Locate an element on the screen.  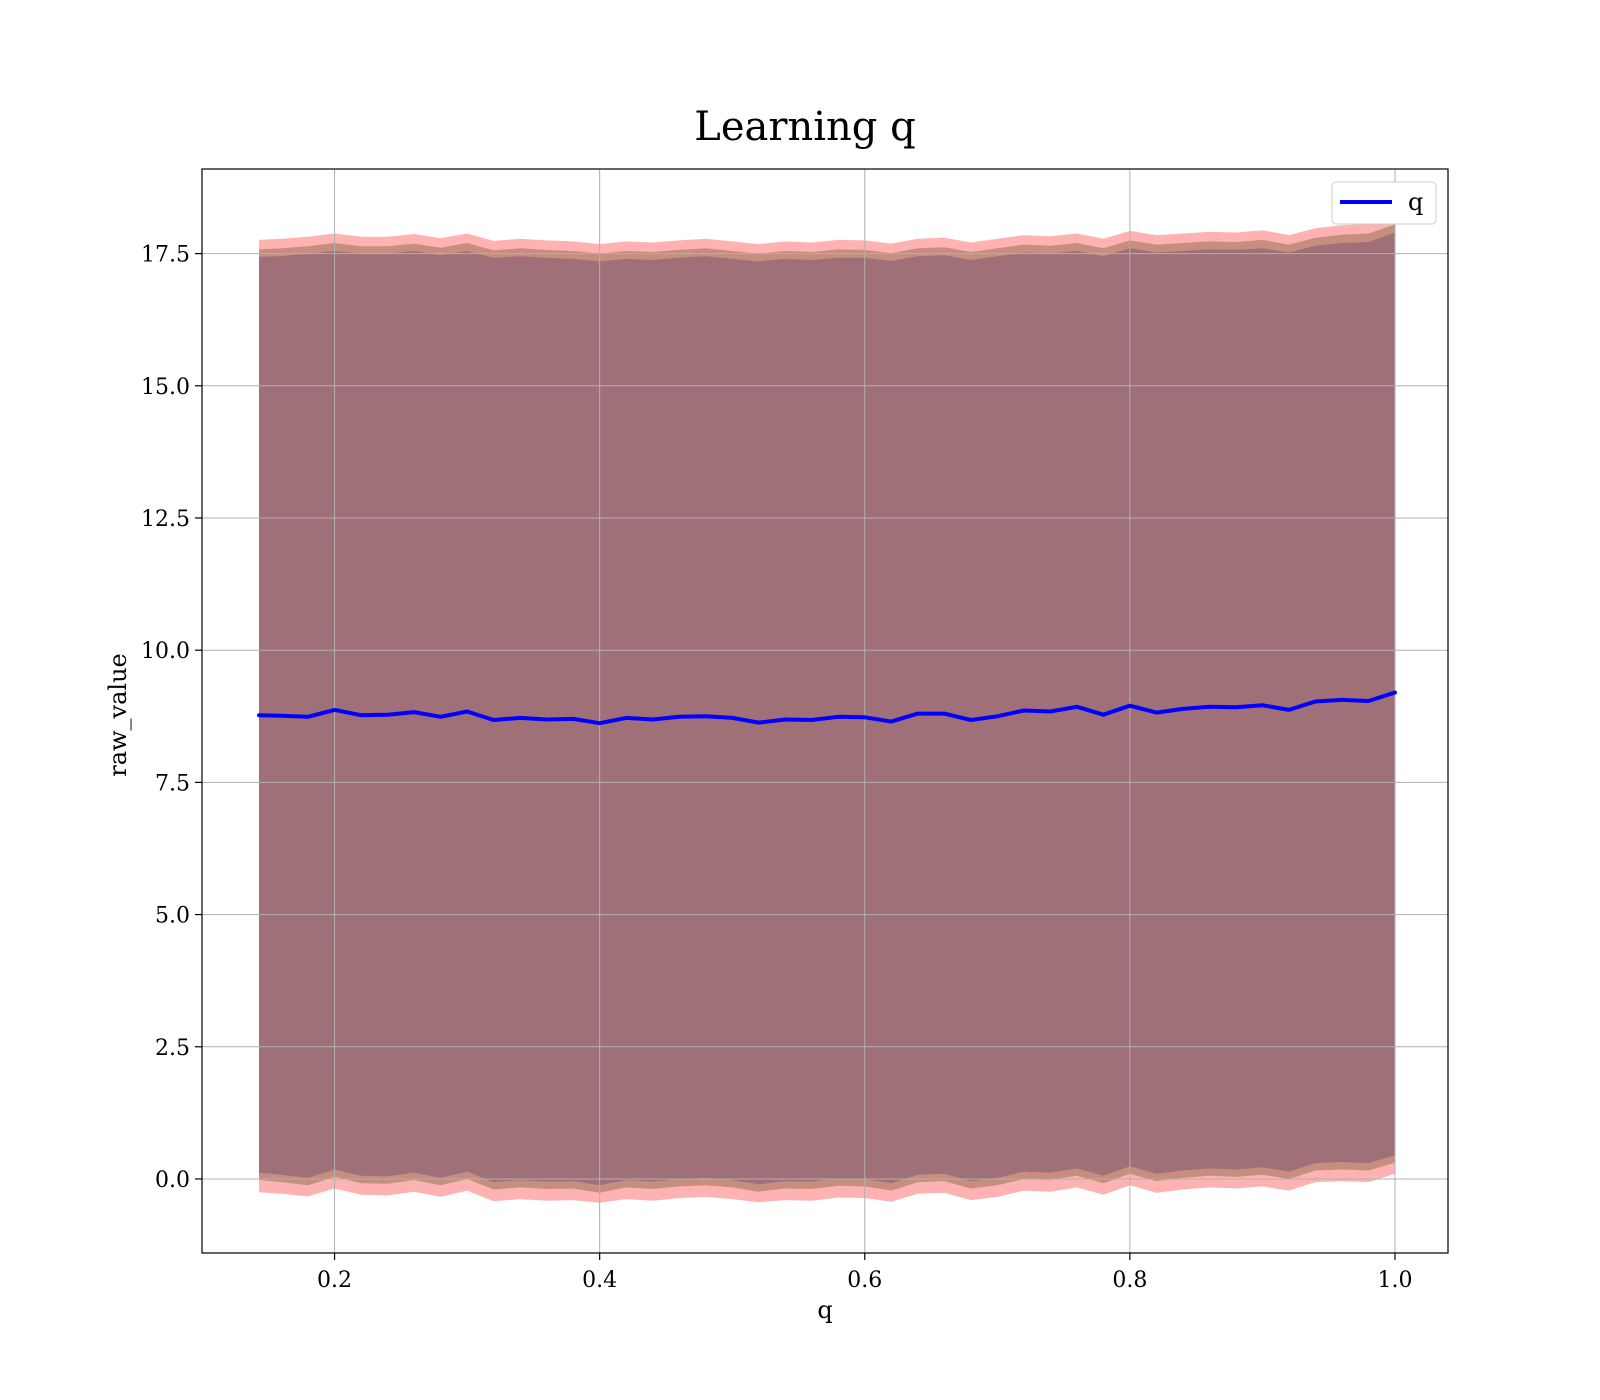
y-axis-ticks: 0.0 2.5 5.0 7.5 10.0 12.5 15.0 17.5 is located at coordinates (171, 718).